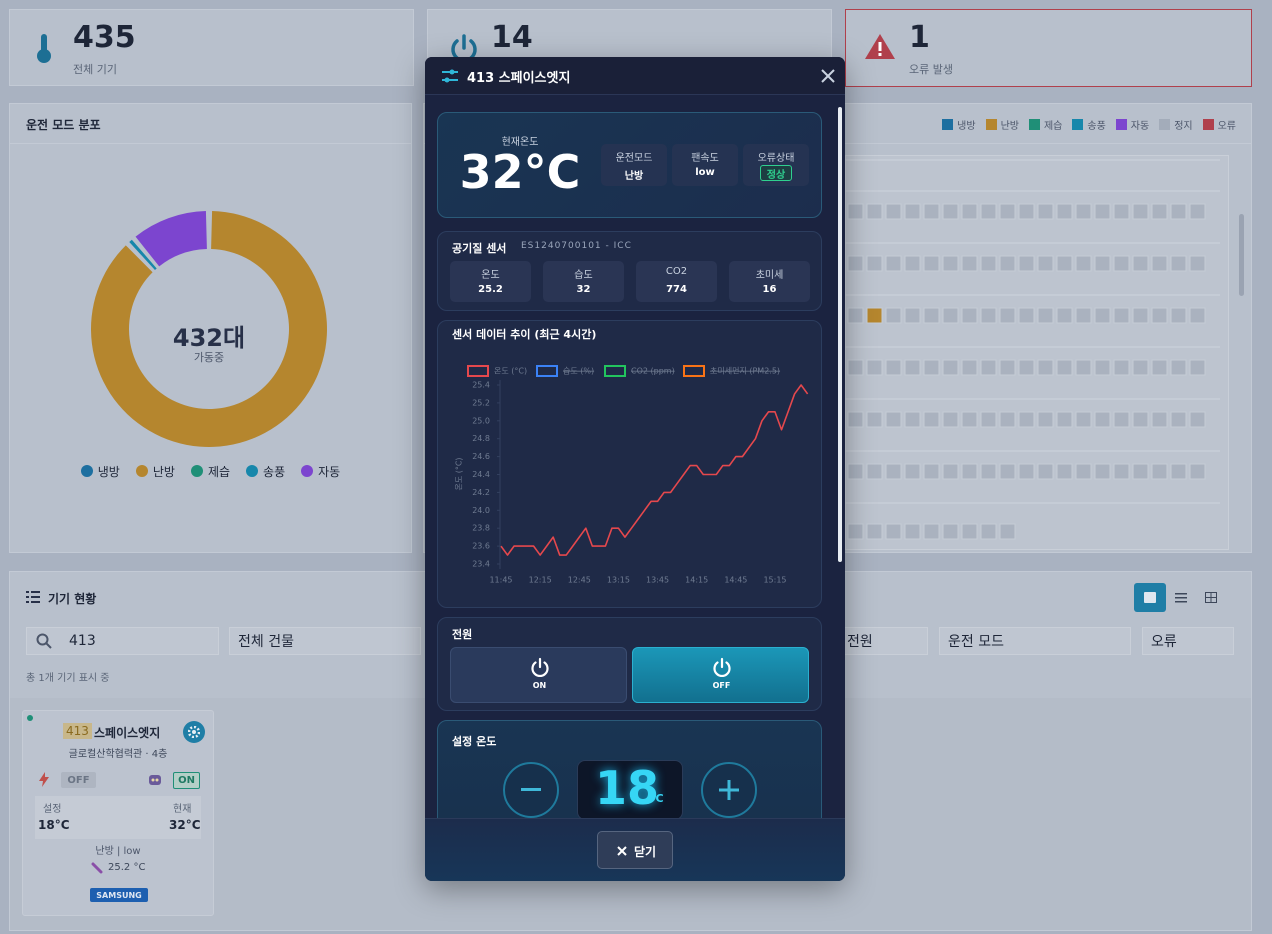 The image size is (1272, 934). What do you see at coordinates (1181, 597) in the screenshot?
I see `view-list-button` at bounding box center [1181, 597].